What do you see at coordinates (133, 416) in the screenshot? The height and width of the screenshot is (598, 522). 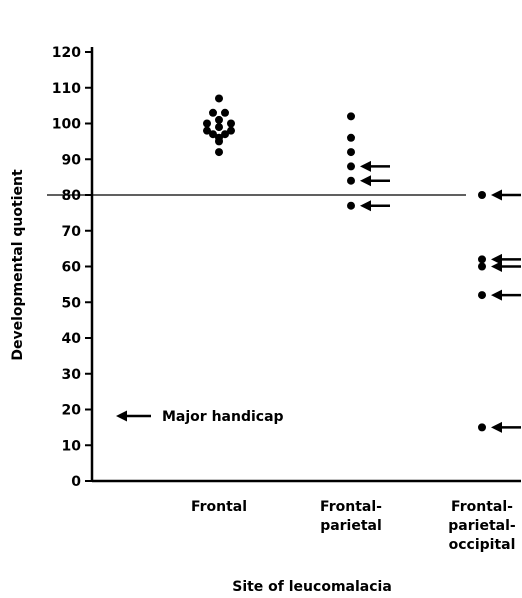 I see `legend-arrow-icon` at bounding box center [133, 416].